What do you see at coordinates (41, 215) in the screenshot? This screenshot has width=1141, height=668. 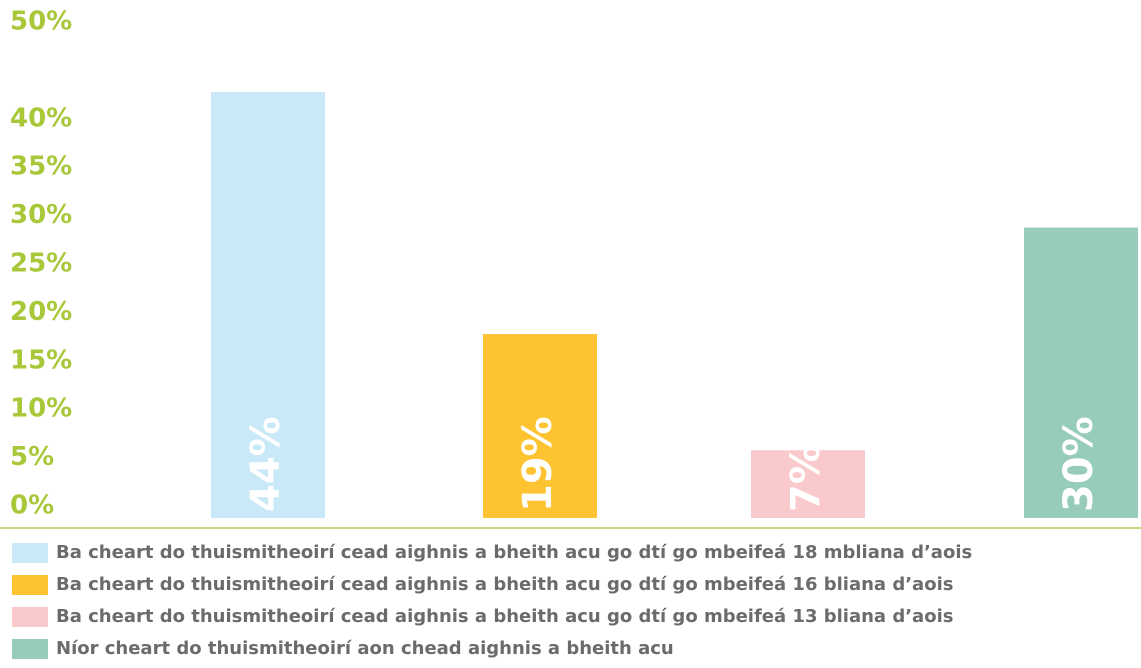 I see `y-tick-label: 30%` at bounding box center [41, 215].